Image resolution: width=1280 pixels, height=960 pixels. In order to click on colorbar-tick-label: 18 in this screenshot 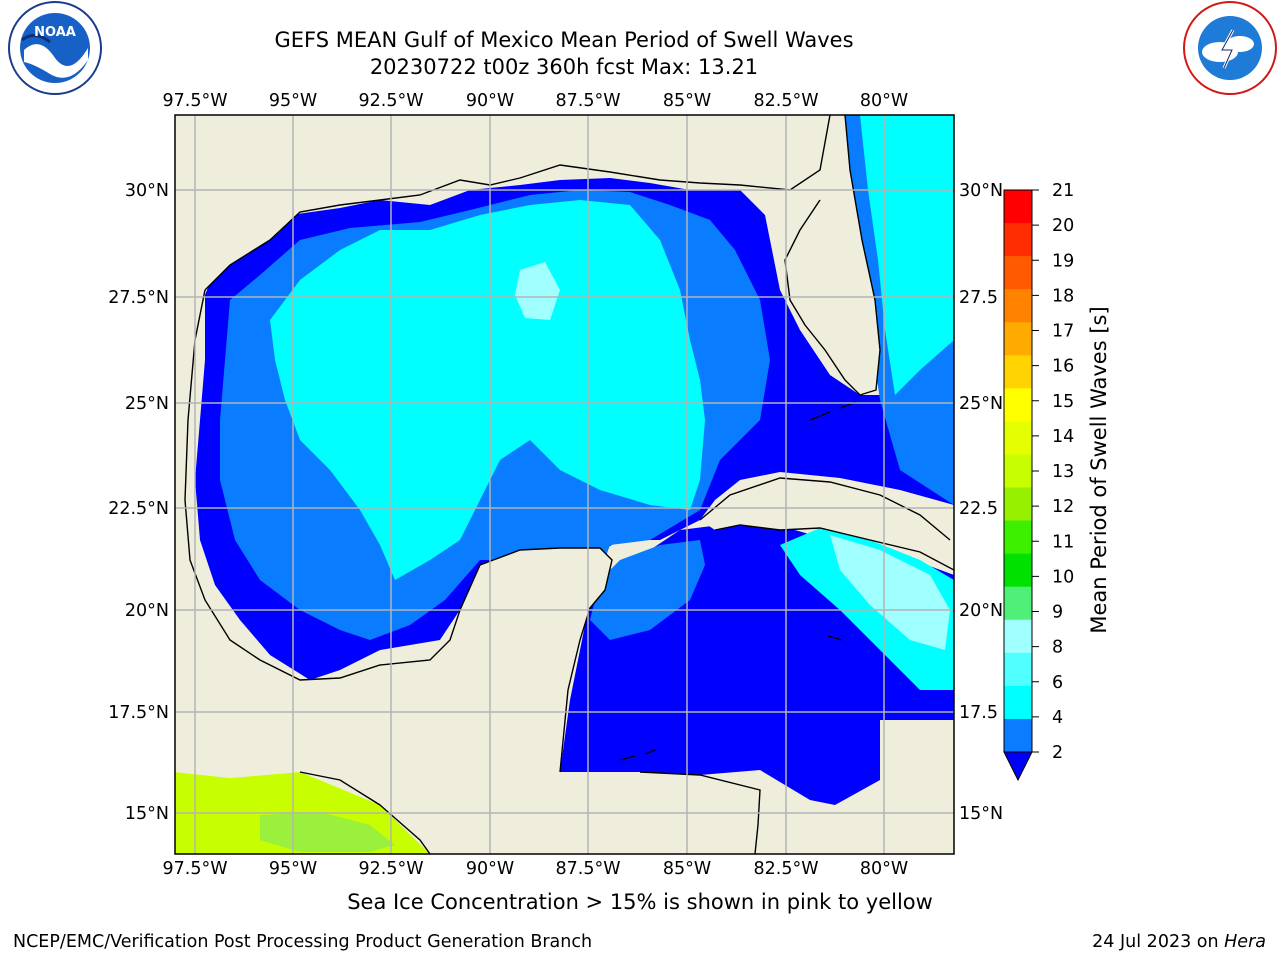, I will do `click(1063, 296)`.